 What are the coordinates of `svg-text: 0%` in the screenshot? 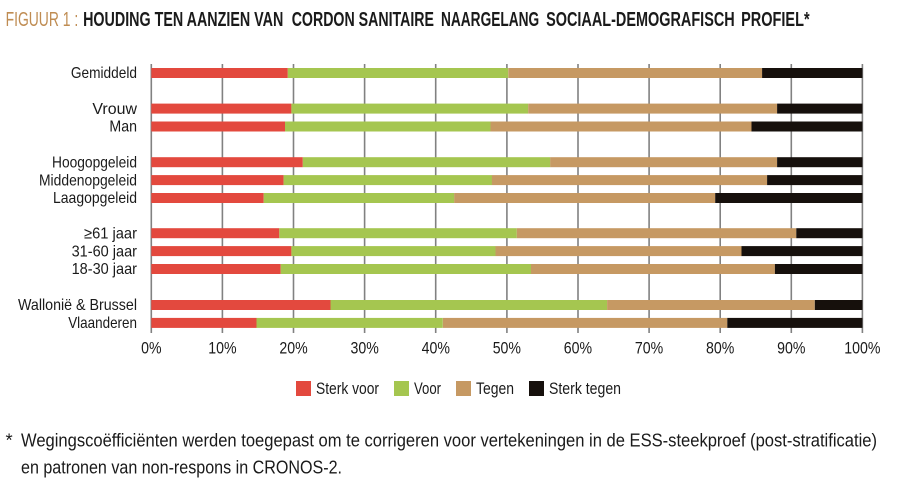 It's located at (151, 348).